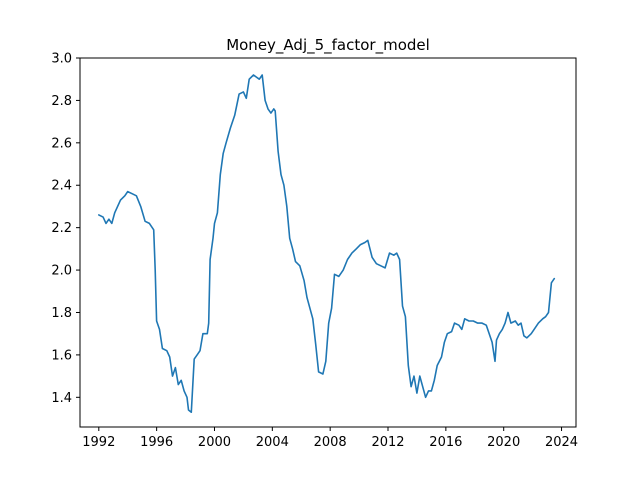  What do you see at coordinates (61, 186) in the screenshot?
I see `y-tick-label: 2.4` at bounding box center [61, 186].